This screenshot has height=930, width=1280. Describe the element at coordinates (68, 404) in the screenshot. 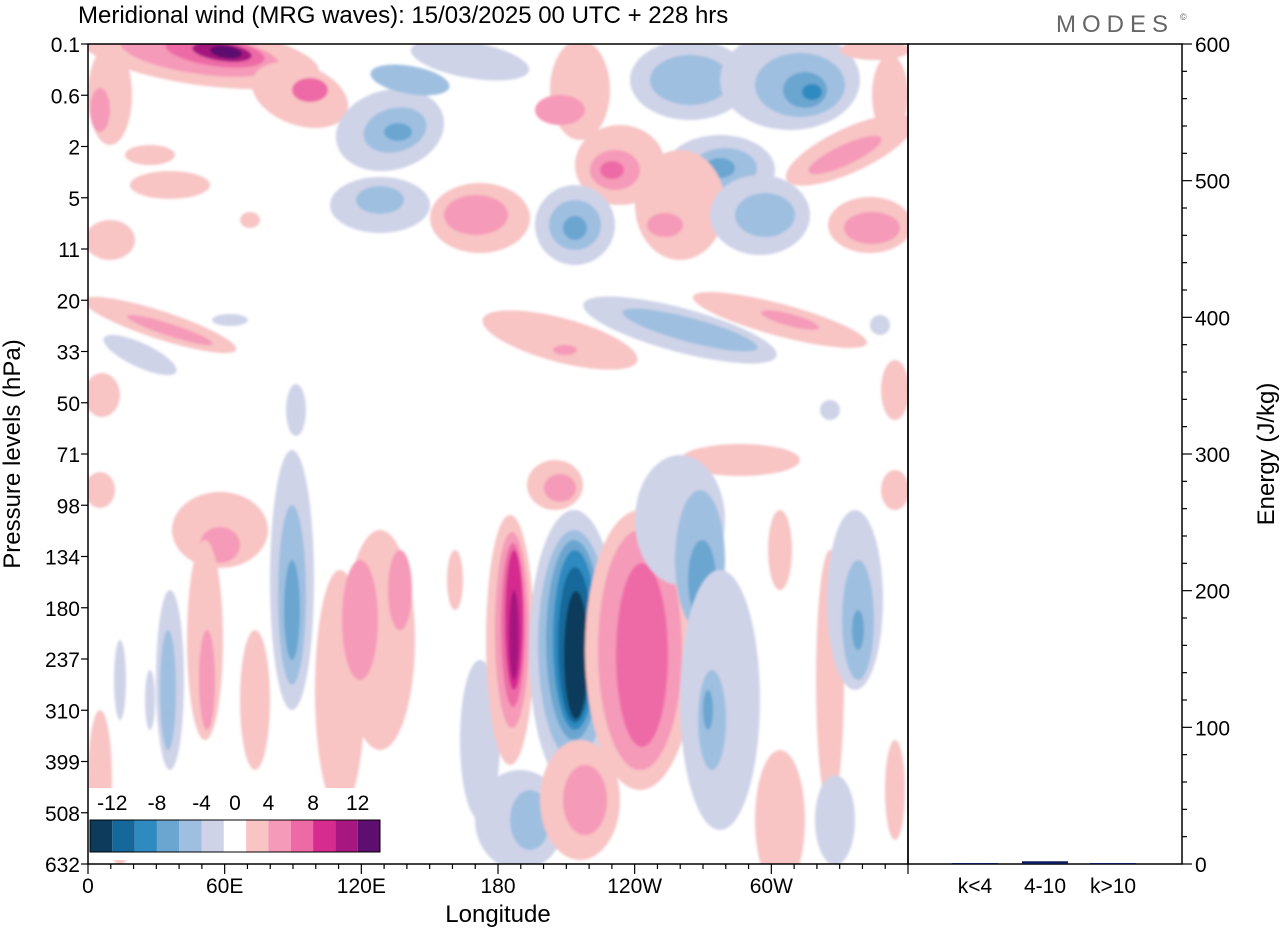

I see `y-tick-label: 50` at that location.